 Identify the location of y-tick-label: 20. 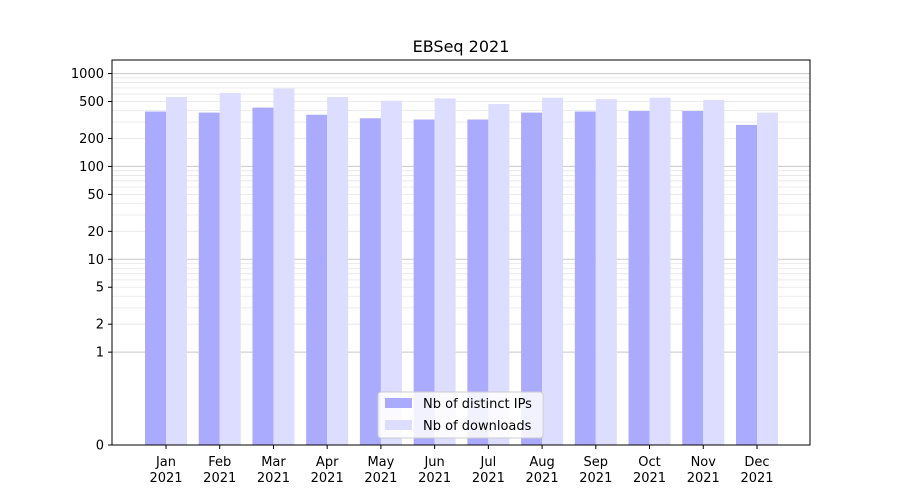
(95, 232).